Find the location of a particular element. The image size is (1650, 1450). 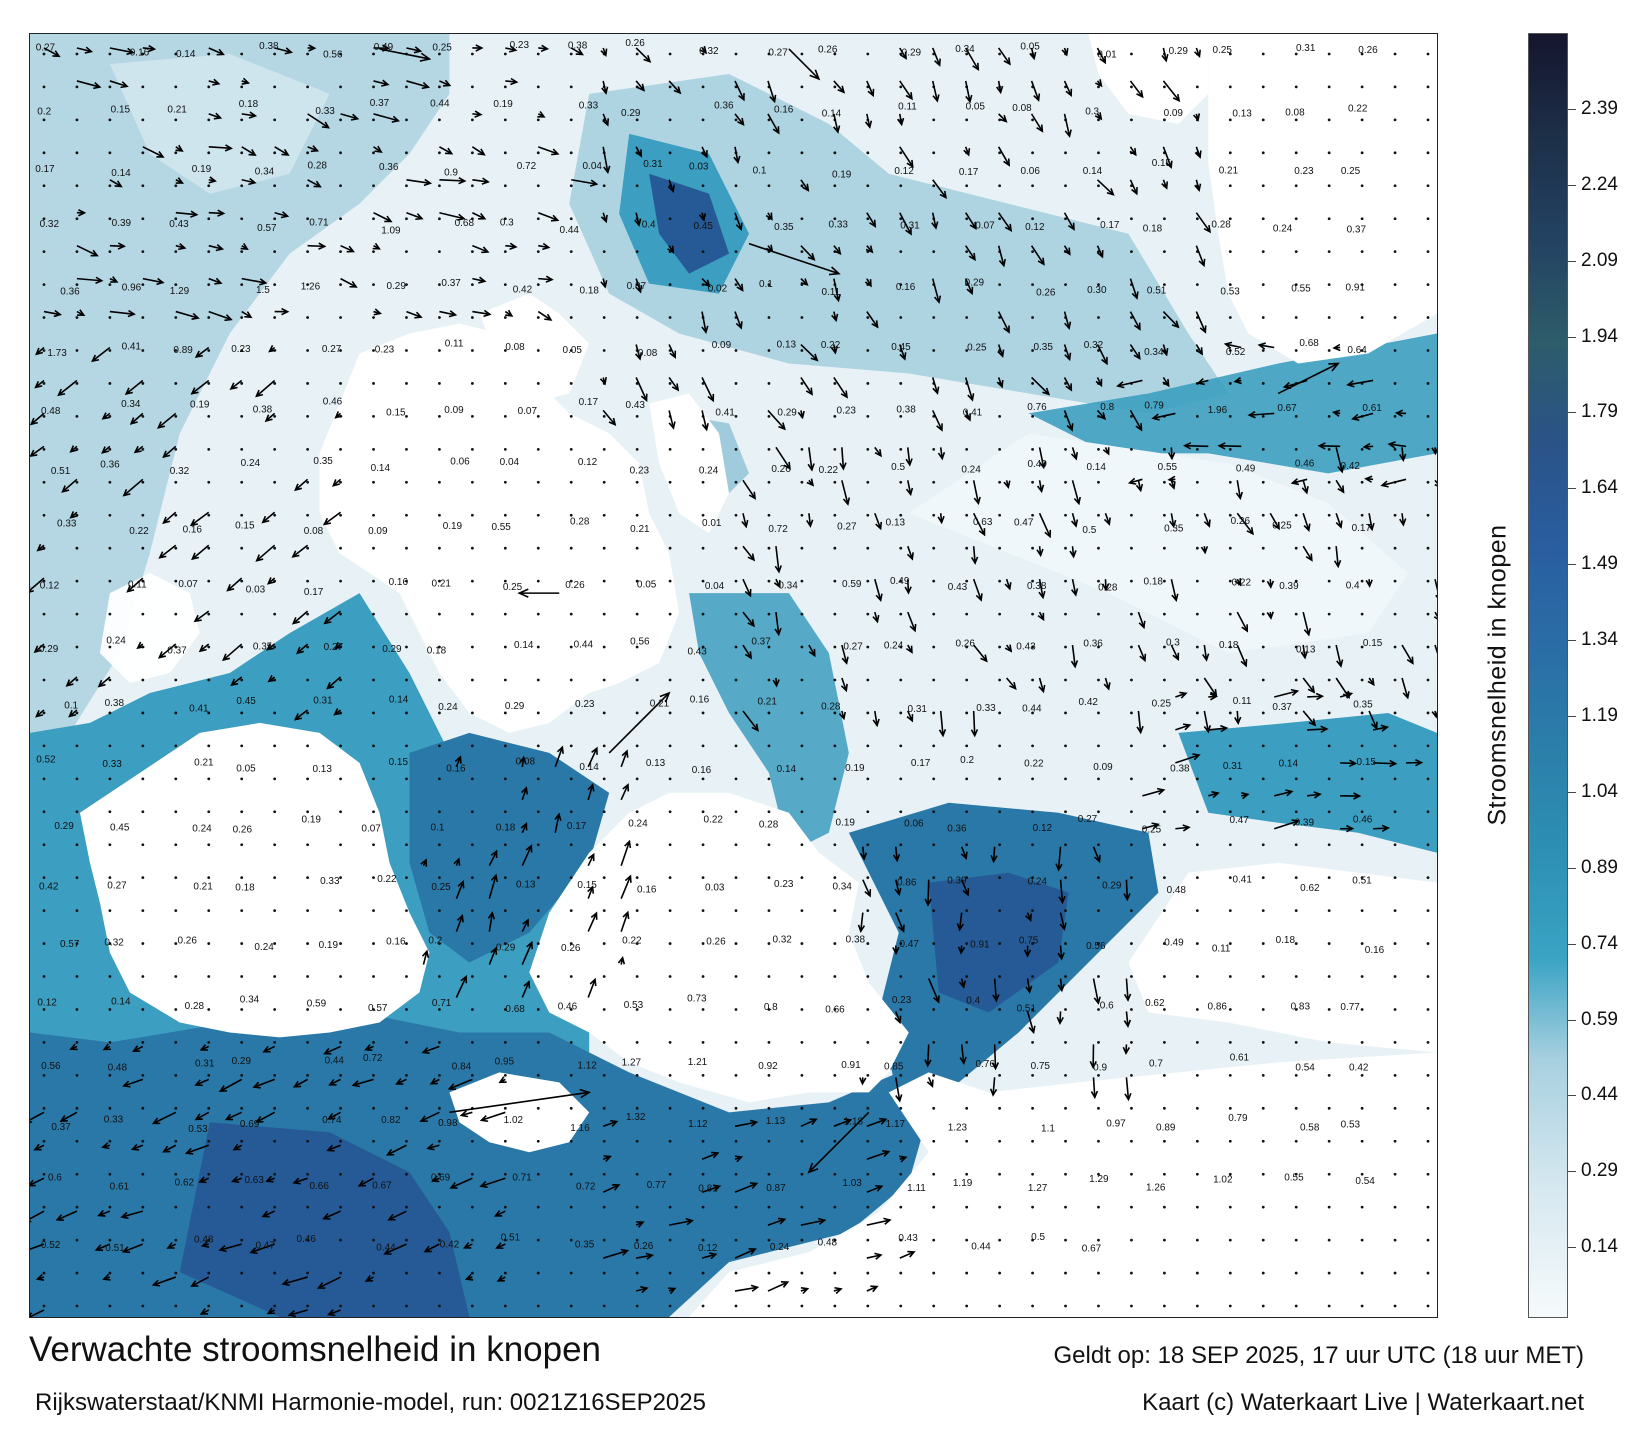

speed-value-label: 0.27 is located at coordinates (847, 526).